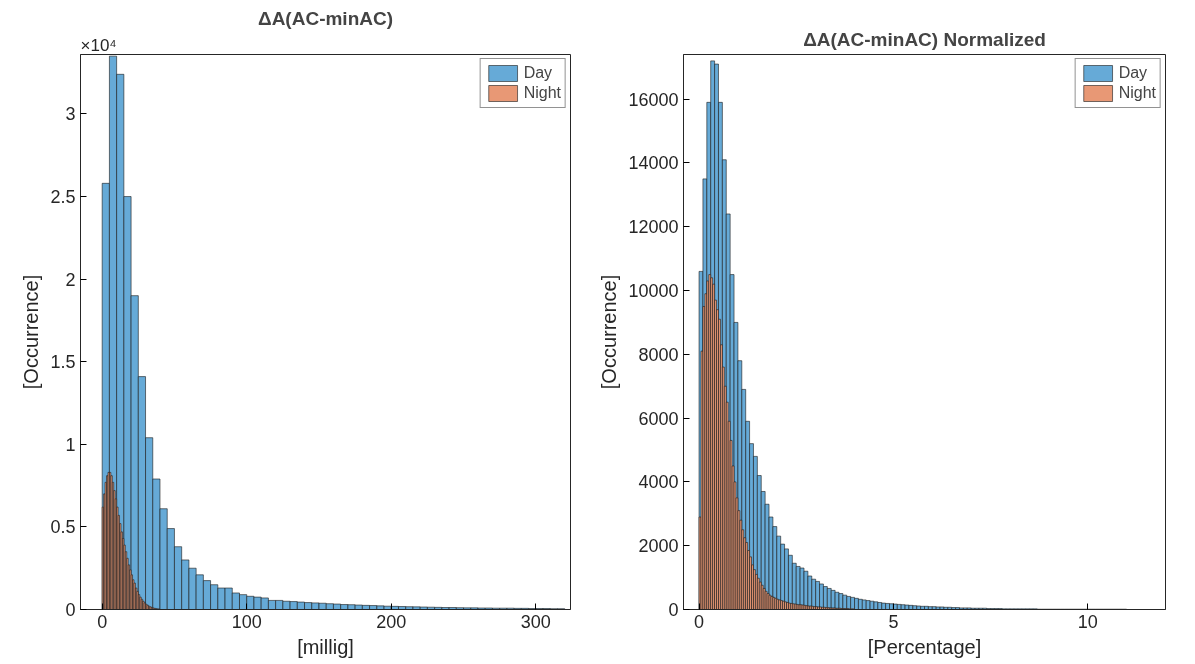 This screenshot has height=664, width=1195. Describe the element at coordinates (658, 354) in the screenshot. I see `y-tick-label: 8000` at that location.